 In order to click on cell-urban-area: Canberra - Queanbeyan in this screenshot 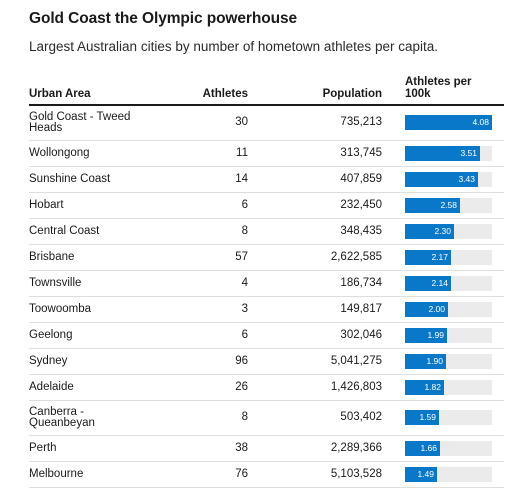, I will do `click(102, 418)`.